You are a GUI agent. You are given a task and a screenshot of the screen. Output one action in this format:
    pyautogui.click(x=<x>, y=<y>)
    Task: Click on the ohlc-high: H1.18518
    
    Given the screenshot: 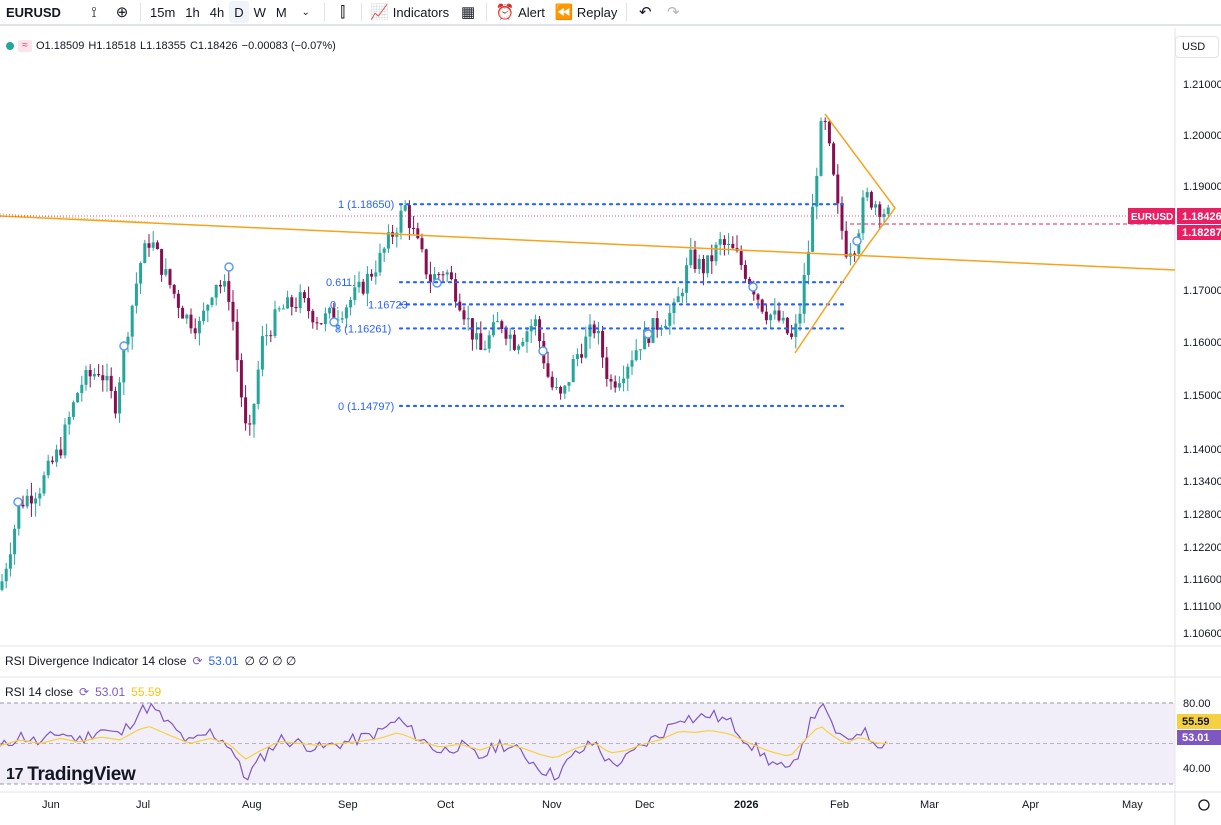 What is the action you would take?
    pyautogui.click(x=112, y=46)
    